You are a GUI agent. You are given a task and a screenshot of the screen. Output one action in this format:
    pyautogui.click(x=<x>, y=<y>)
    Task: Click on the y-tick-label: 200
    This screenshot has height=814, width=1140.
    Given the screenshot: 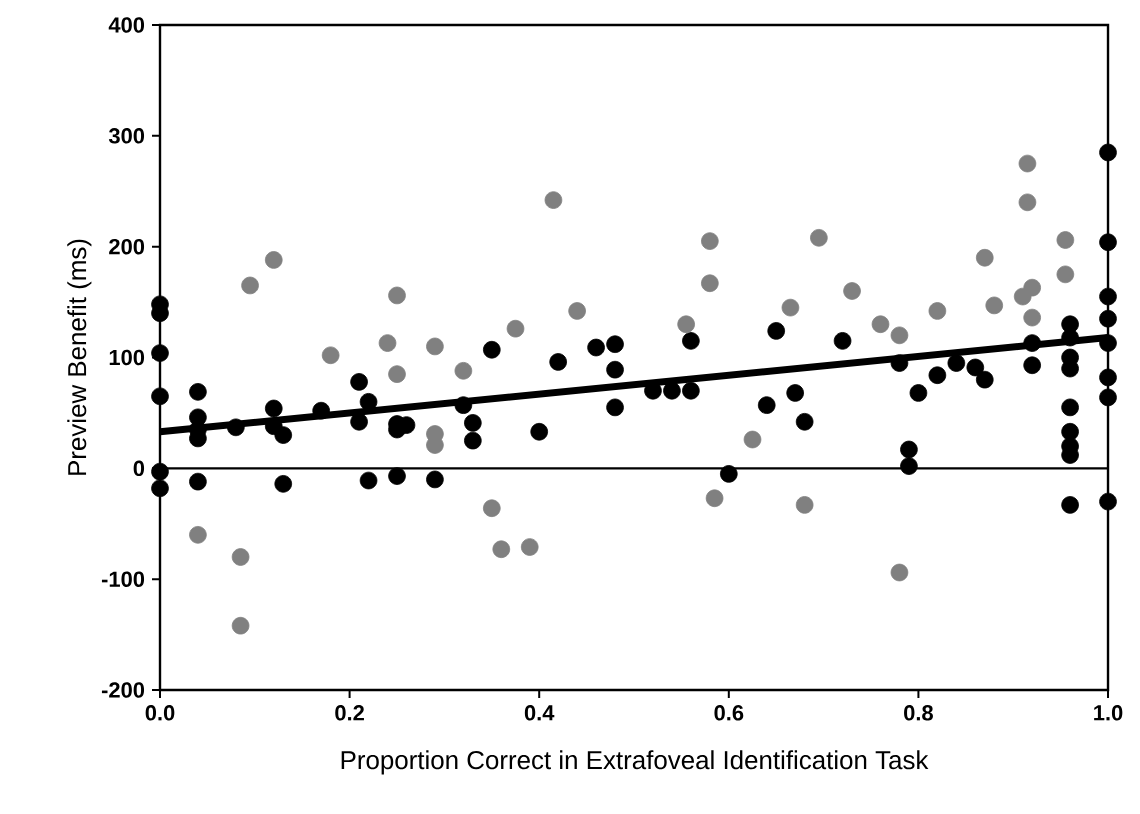 What is the action you would take?
    pyautogui.click(x=127, y=246)
    